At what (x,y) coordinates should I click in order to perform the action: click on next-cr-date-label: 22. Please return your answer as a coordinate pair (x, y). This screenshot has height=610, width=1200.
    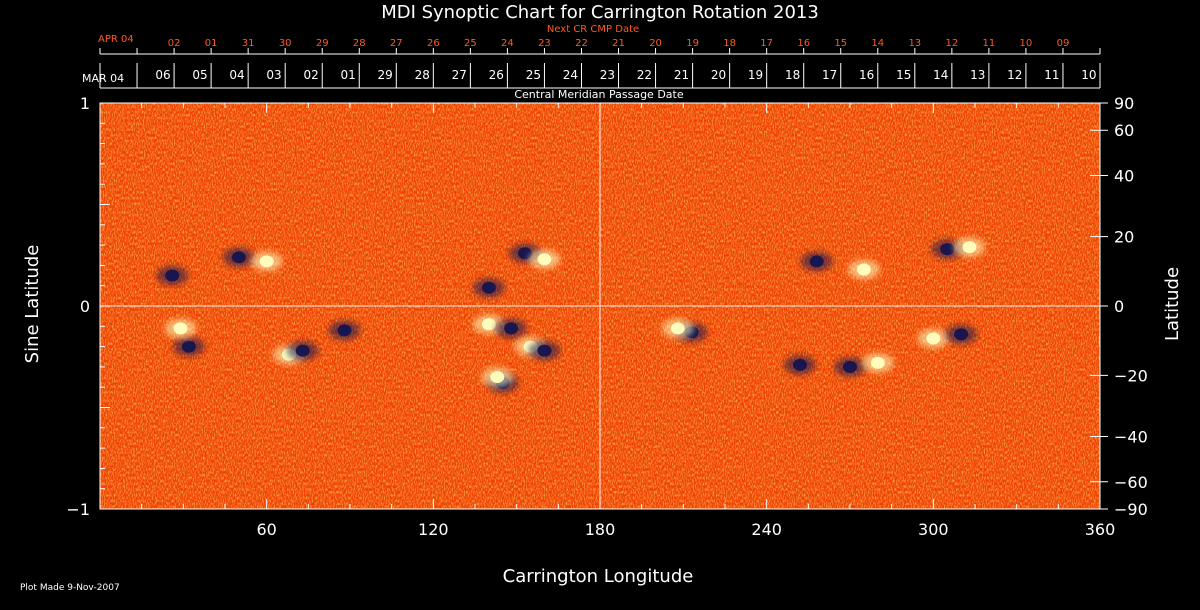
    Looking at the image, I should click on (581, 43).